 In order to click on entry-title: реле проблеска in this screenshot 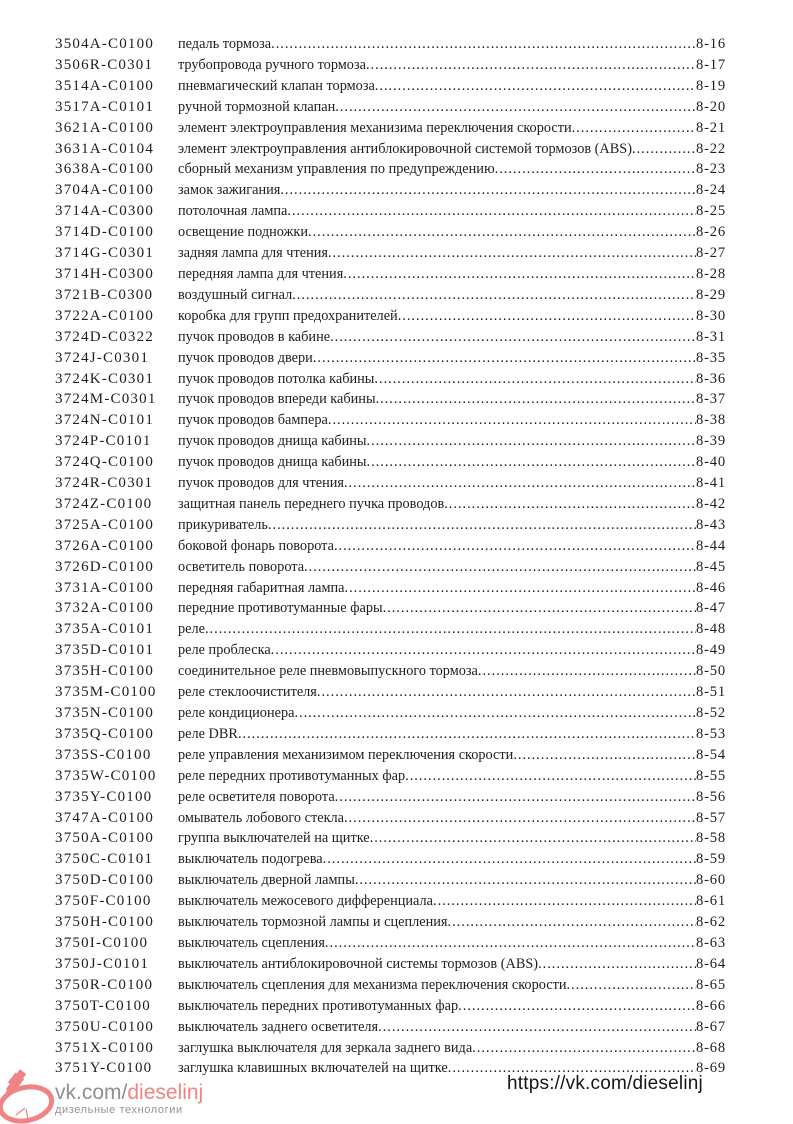, I will do `click(224, 650)`.